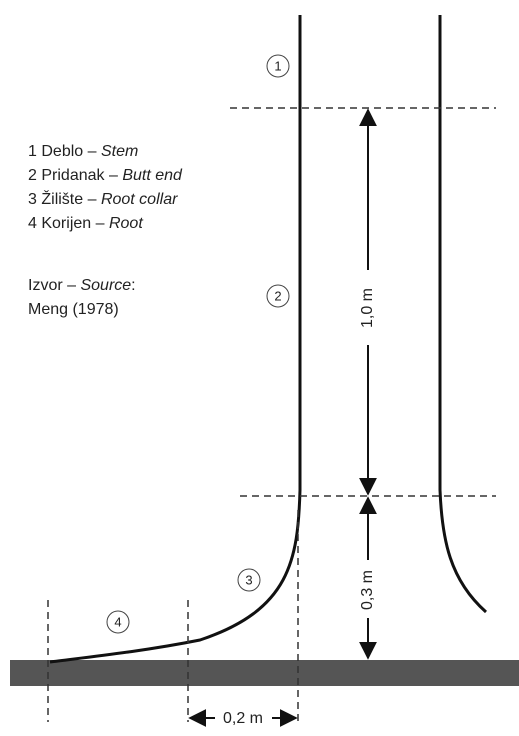 This screenshot has height=736, width=519. What do you see at coordinates (119, 151) in the screenshot?
I see `legend-translation: Stem` at bounding box center [119, 151].